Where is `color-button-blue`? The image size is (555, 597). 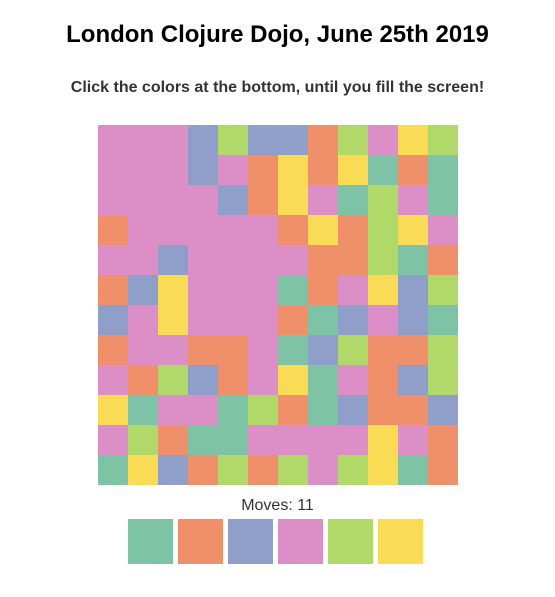
color-button-blue is located at coordinates (250, 541).